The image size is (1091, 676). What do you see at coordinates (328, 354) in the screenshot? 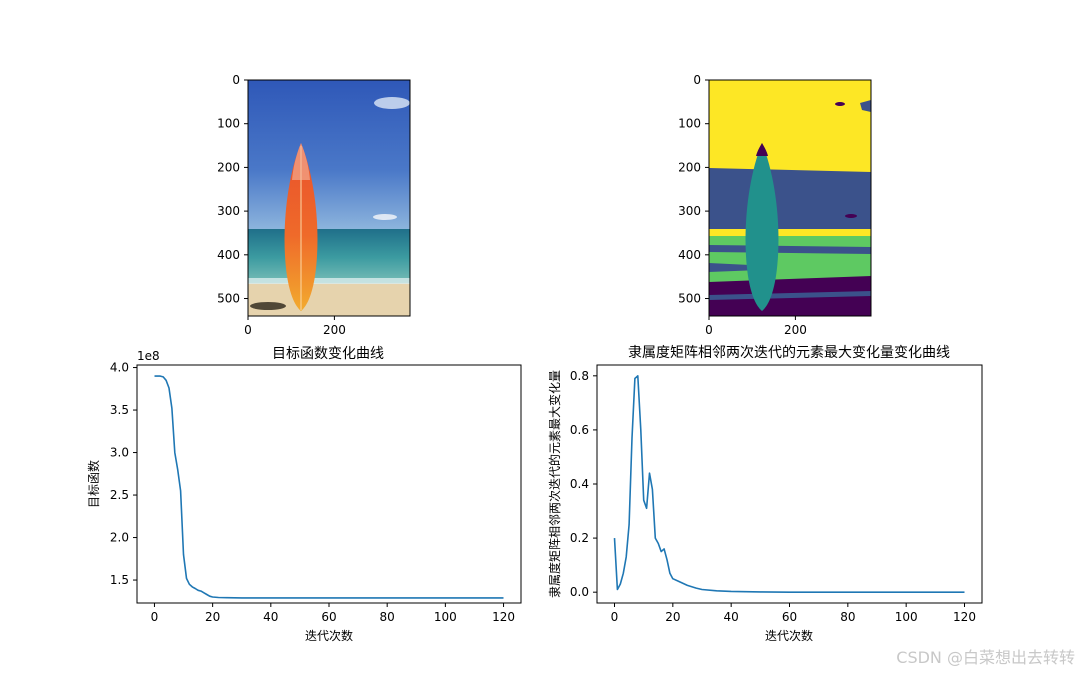
I see `chart-title: 目标函数变化曲线` at bounding box center [328, 354].